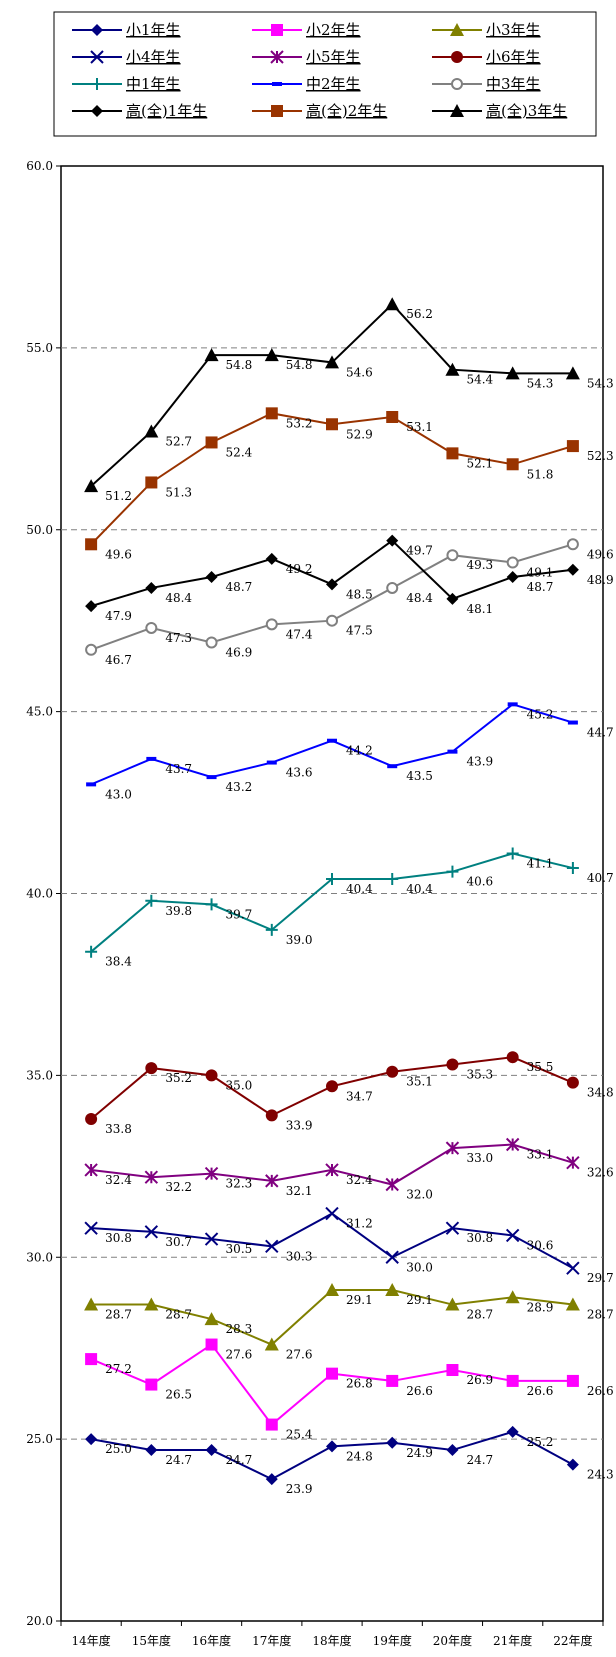 This screenshot has width=616, height=1657. Describe the element at coordinates (239, 1355) in the screenshot. I see `data-label: 27.6` at that location.